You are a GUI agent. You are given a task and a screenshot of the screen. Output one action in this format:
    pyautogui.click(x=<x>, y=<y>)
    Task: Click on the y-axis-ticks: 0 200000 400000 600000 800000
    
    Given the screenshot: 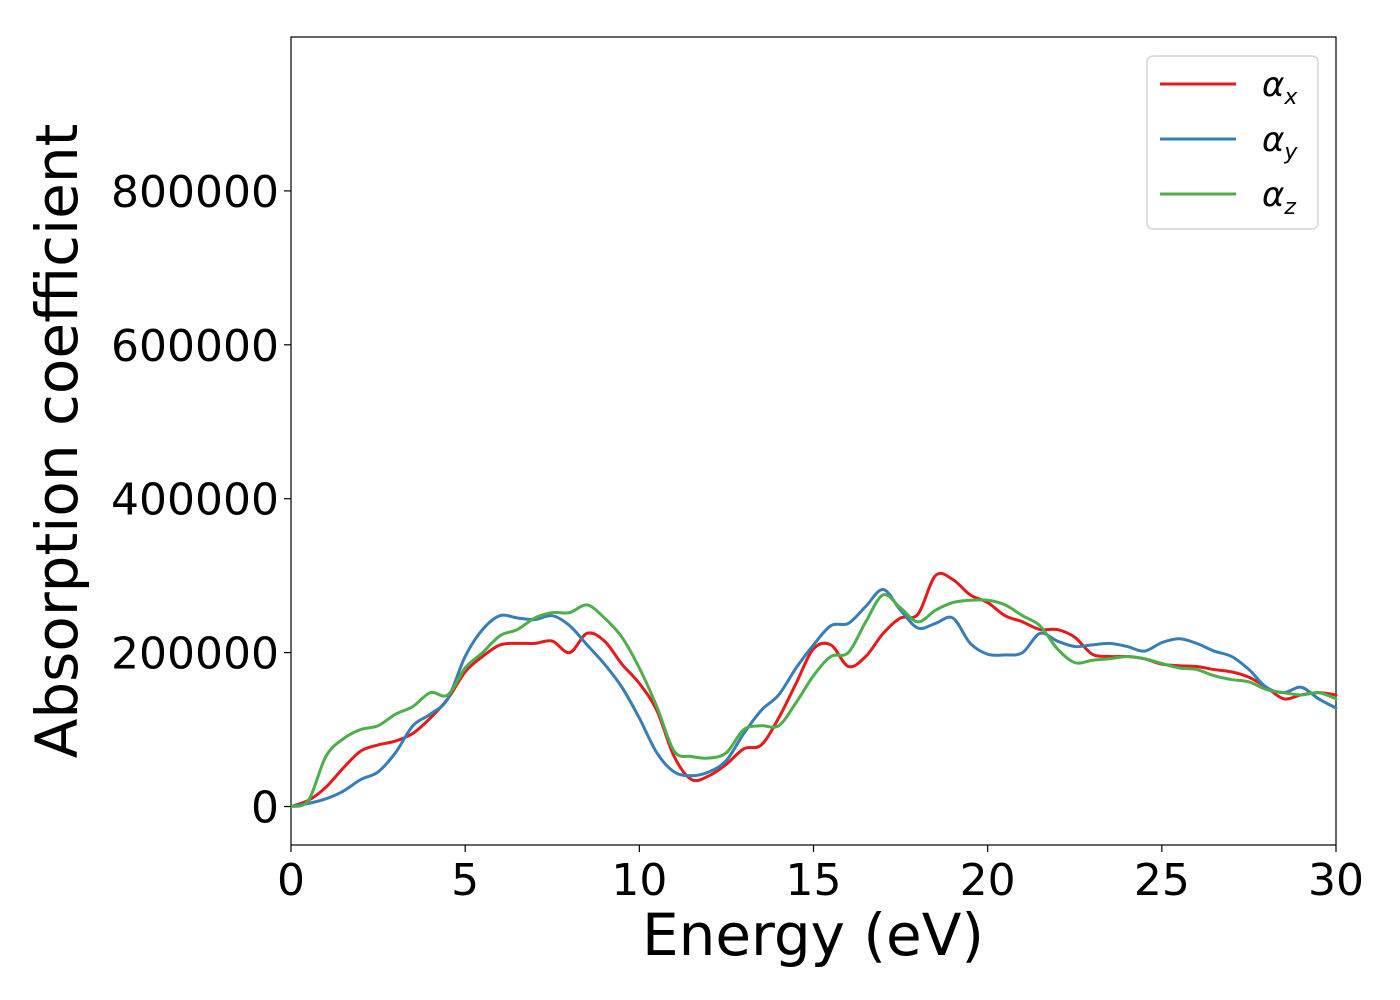 What is the action you would take?
    pyautogui.click(x=201, y=500)
    